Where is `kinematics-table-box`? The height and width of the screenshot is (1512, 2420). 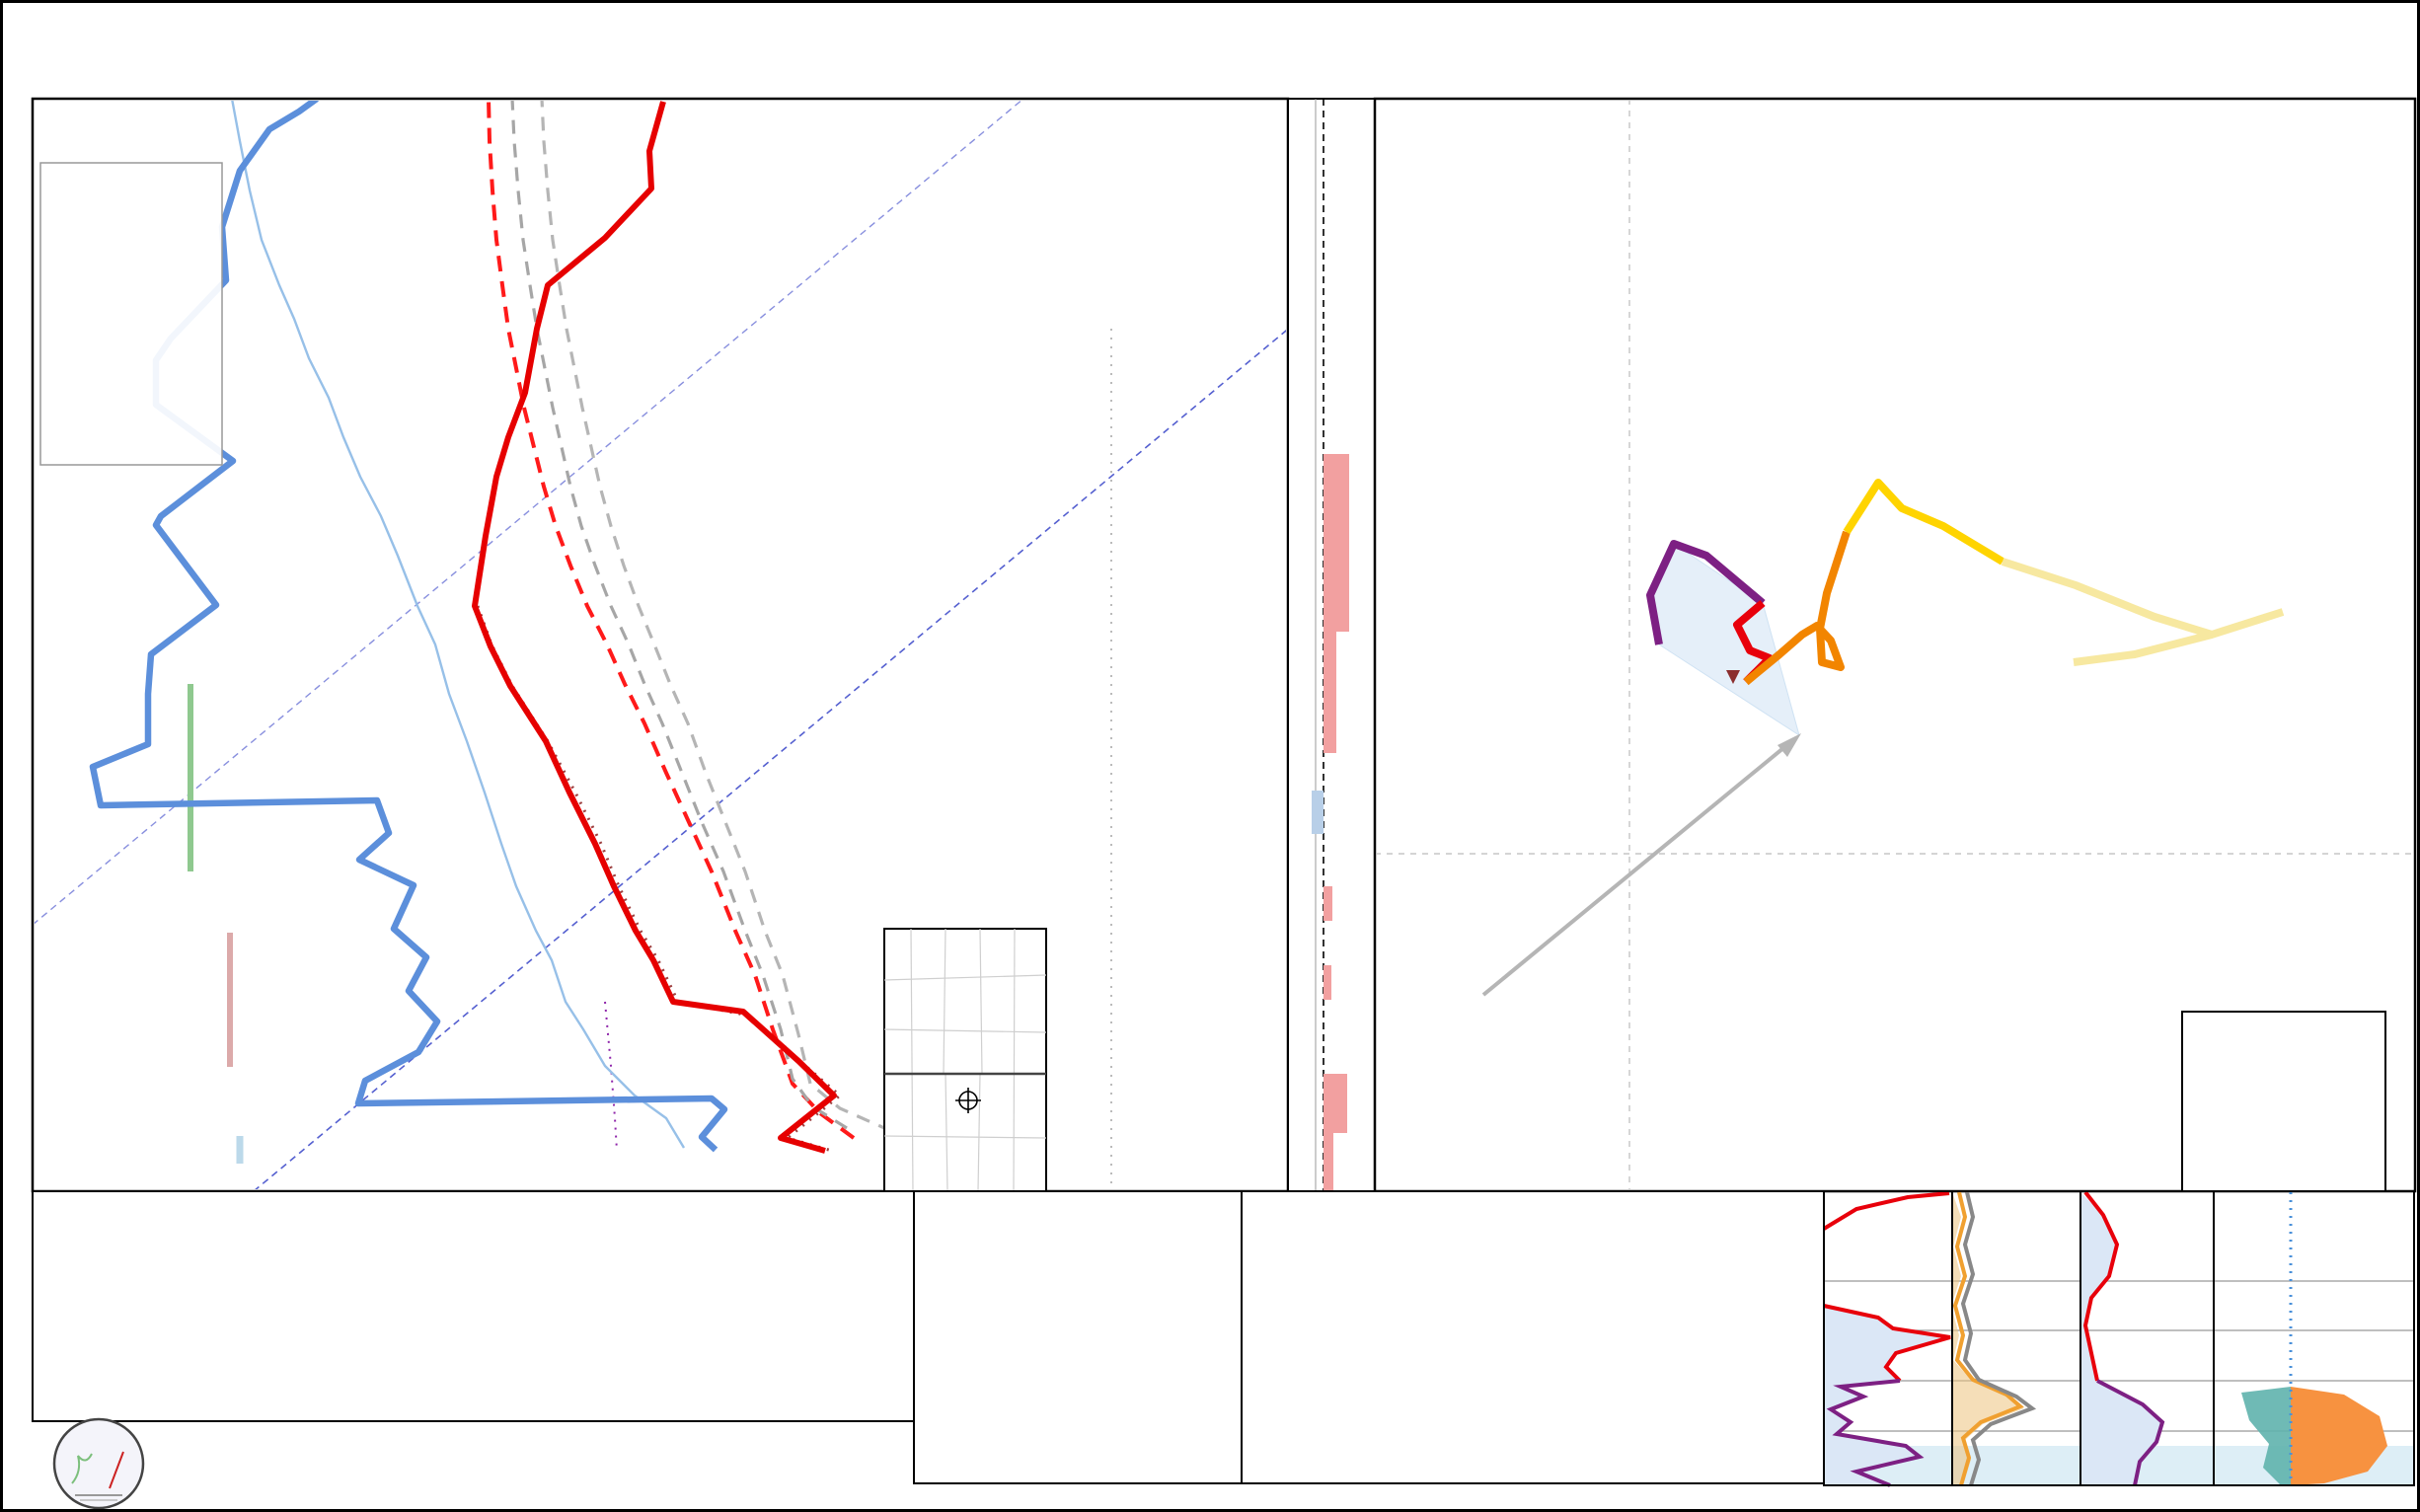
kinematics-table-box is located at coordinates (1533, 1337).